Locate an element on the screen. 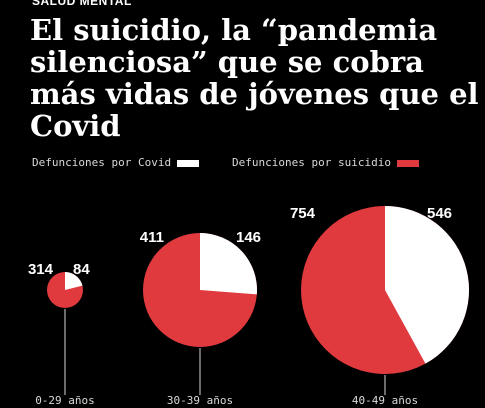  data-label-covid: 84 is located at coordinates (81, 269).